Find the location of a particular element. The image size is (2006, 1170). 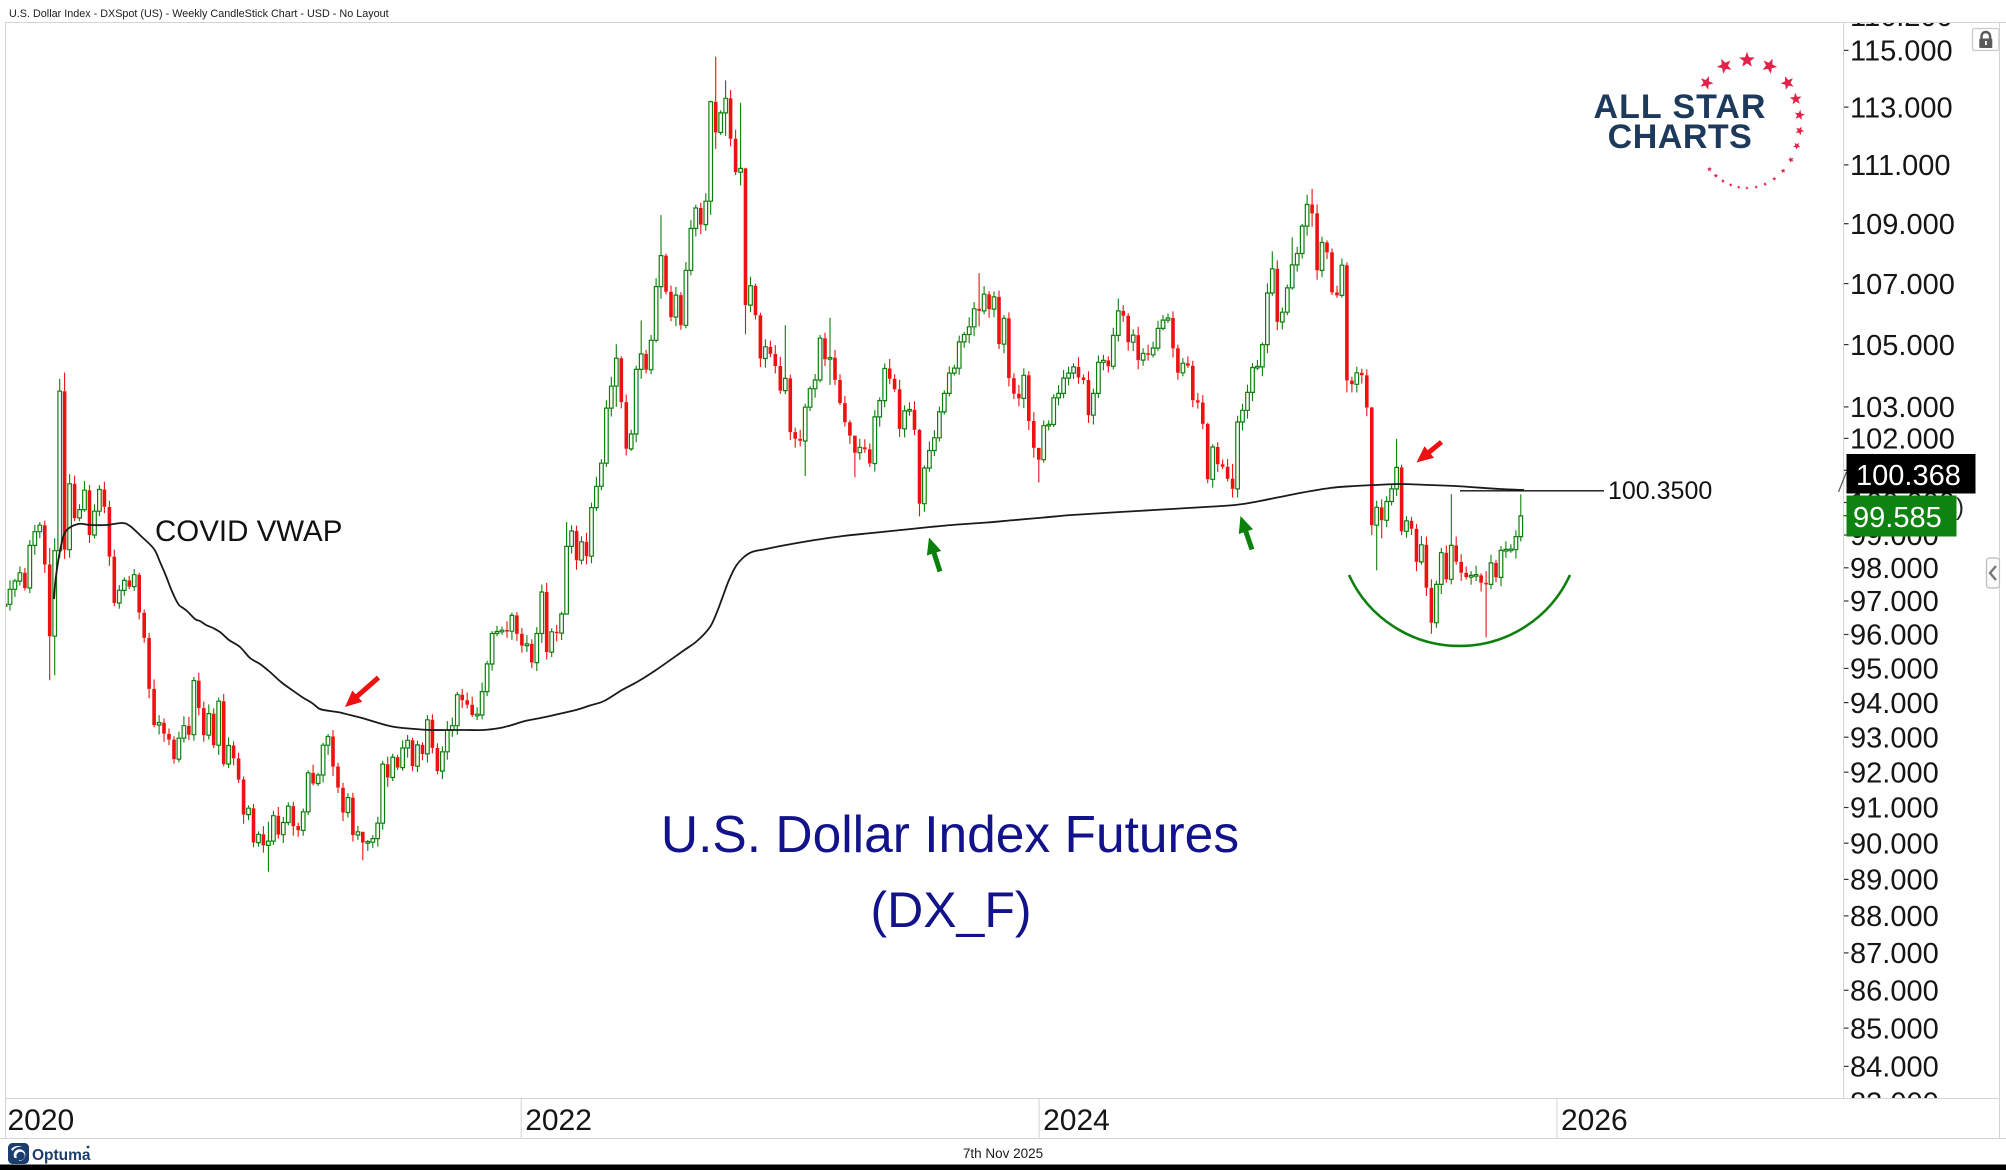

svg-text: COVID VWAP is located at coordinates (248, 531).